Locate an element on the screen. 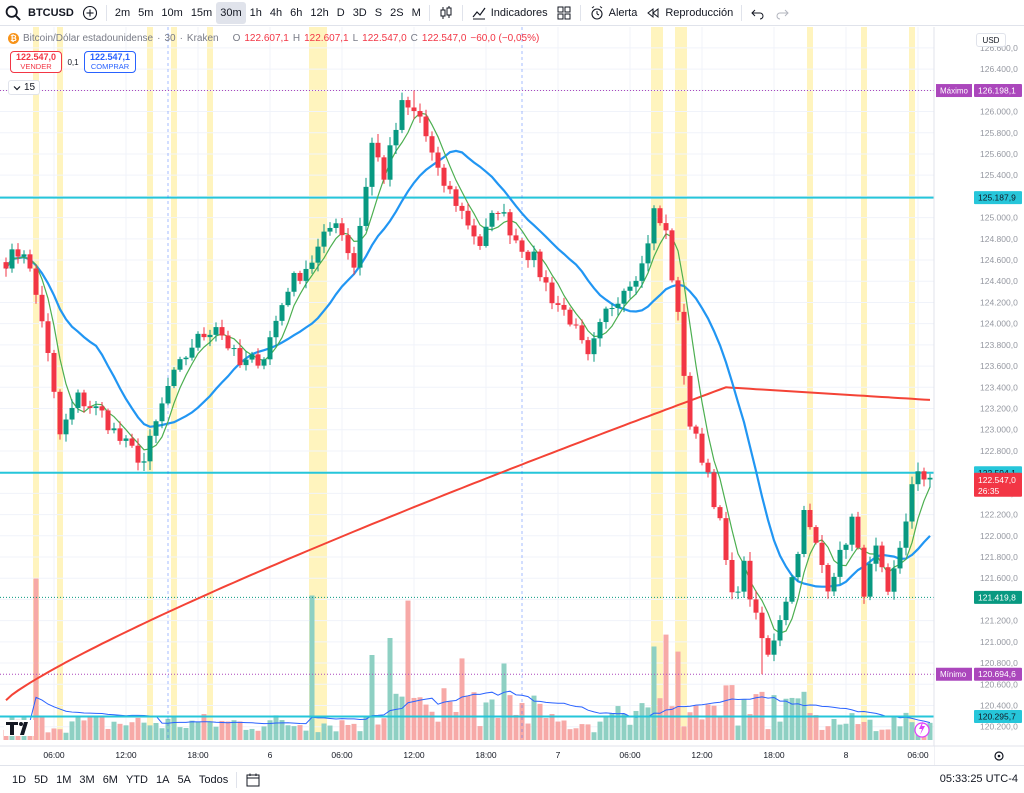  range-1d: 1D is located at coordinates (19, 779).